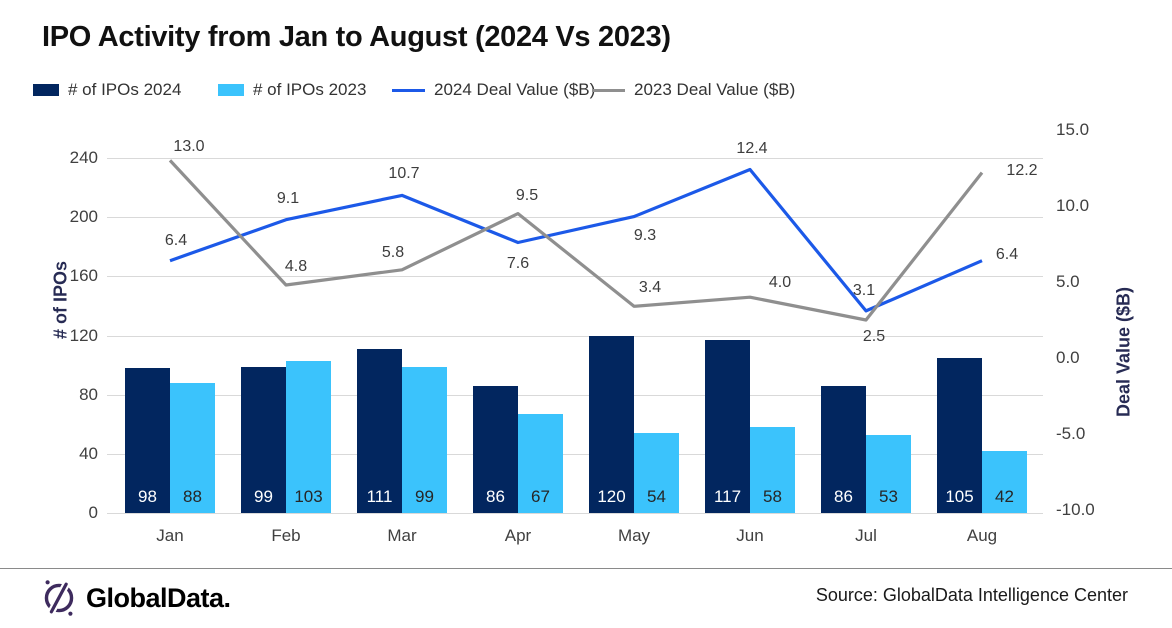  Describe the element at coordinates (310, 89) in the screenshot. I see `legend-label: # of IPOs 2023` at that location.